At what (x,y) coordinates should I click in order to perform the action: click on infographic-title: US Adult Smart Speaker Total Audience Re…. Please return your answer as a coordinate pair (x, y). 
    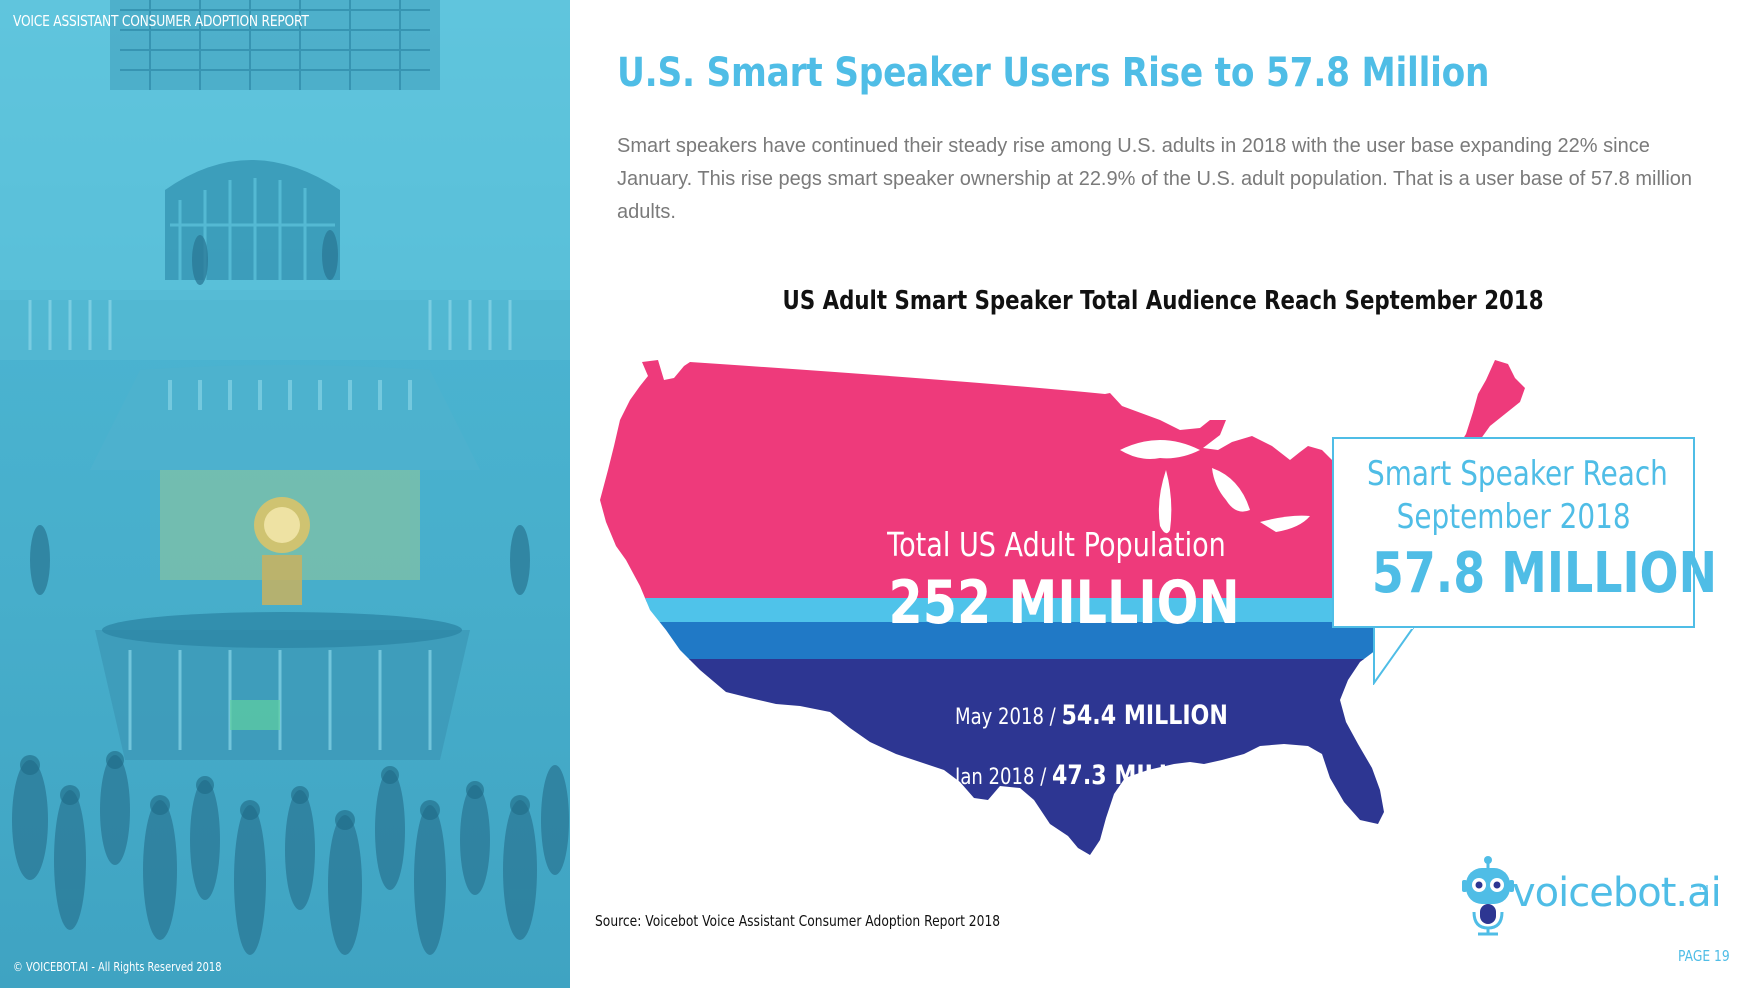
    Looking at the image, I should click on (1163, 301).